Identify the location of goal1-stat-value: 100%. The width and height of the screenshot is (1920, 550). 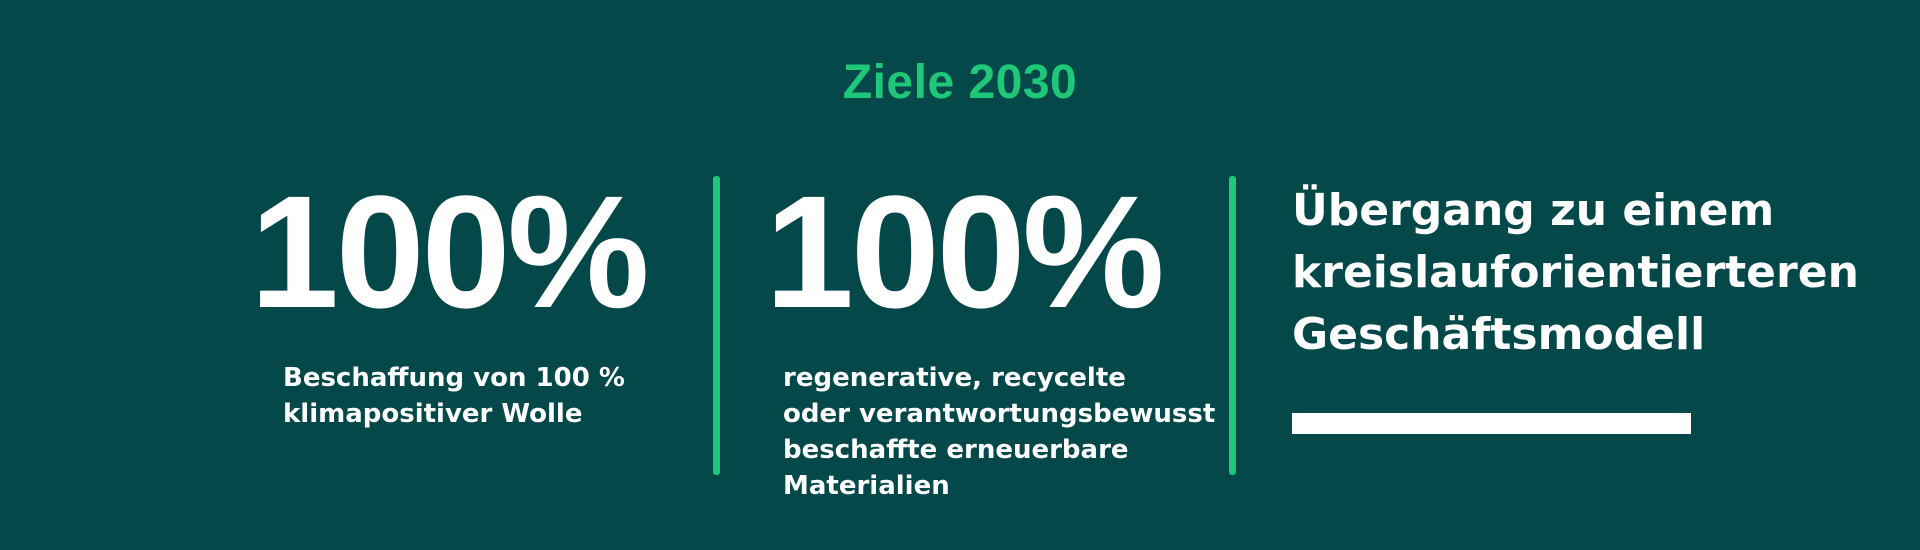
(450, 251).